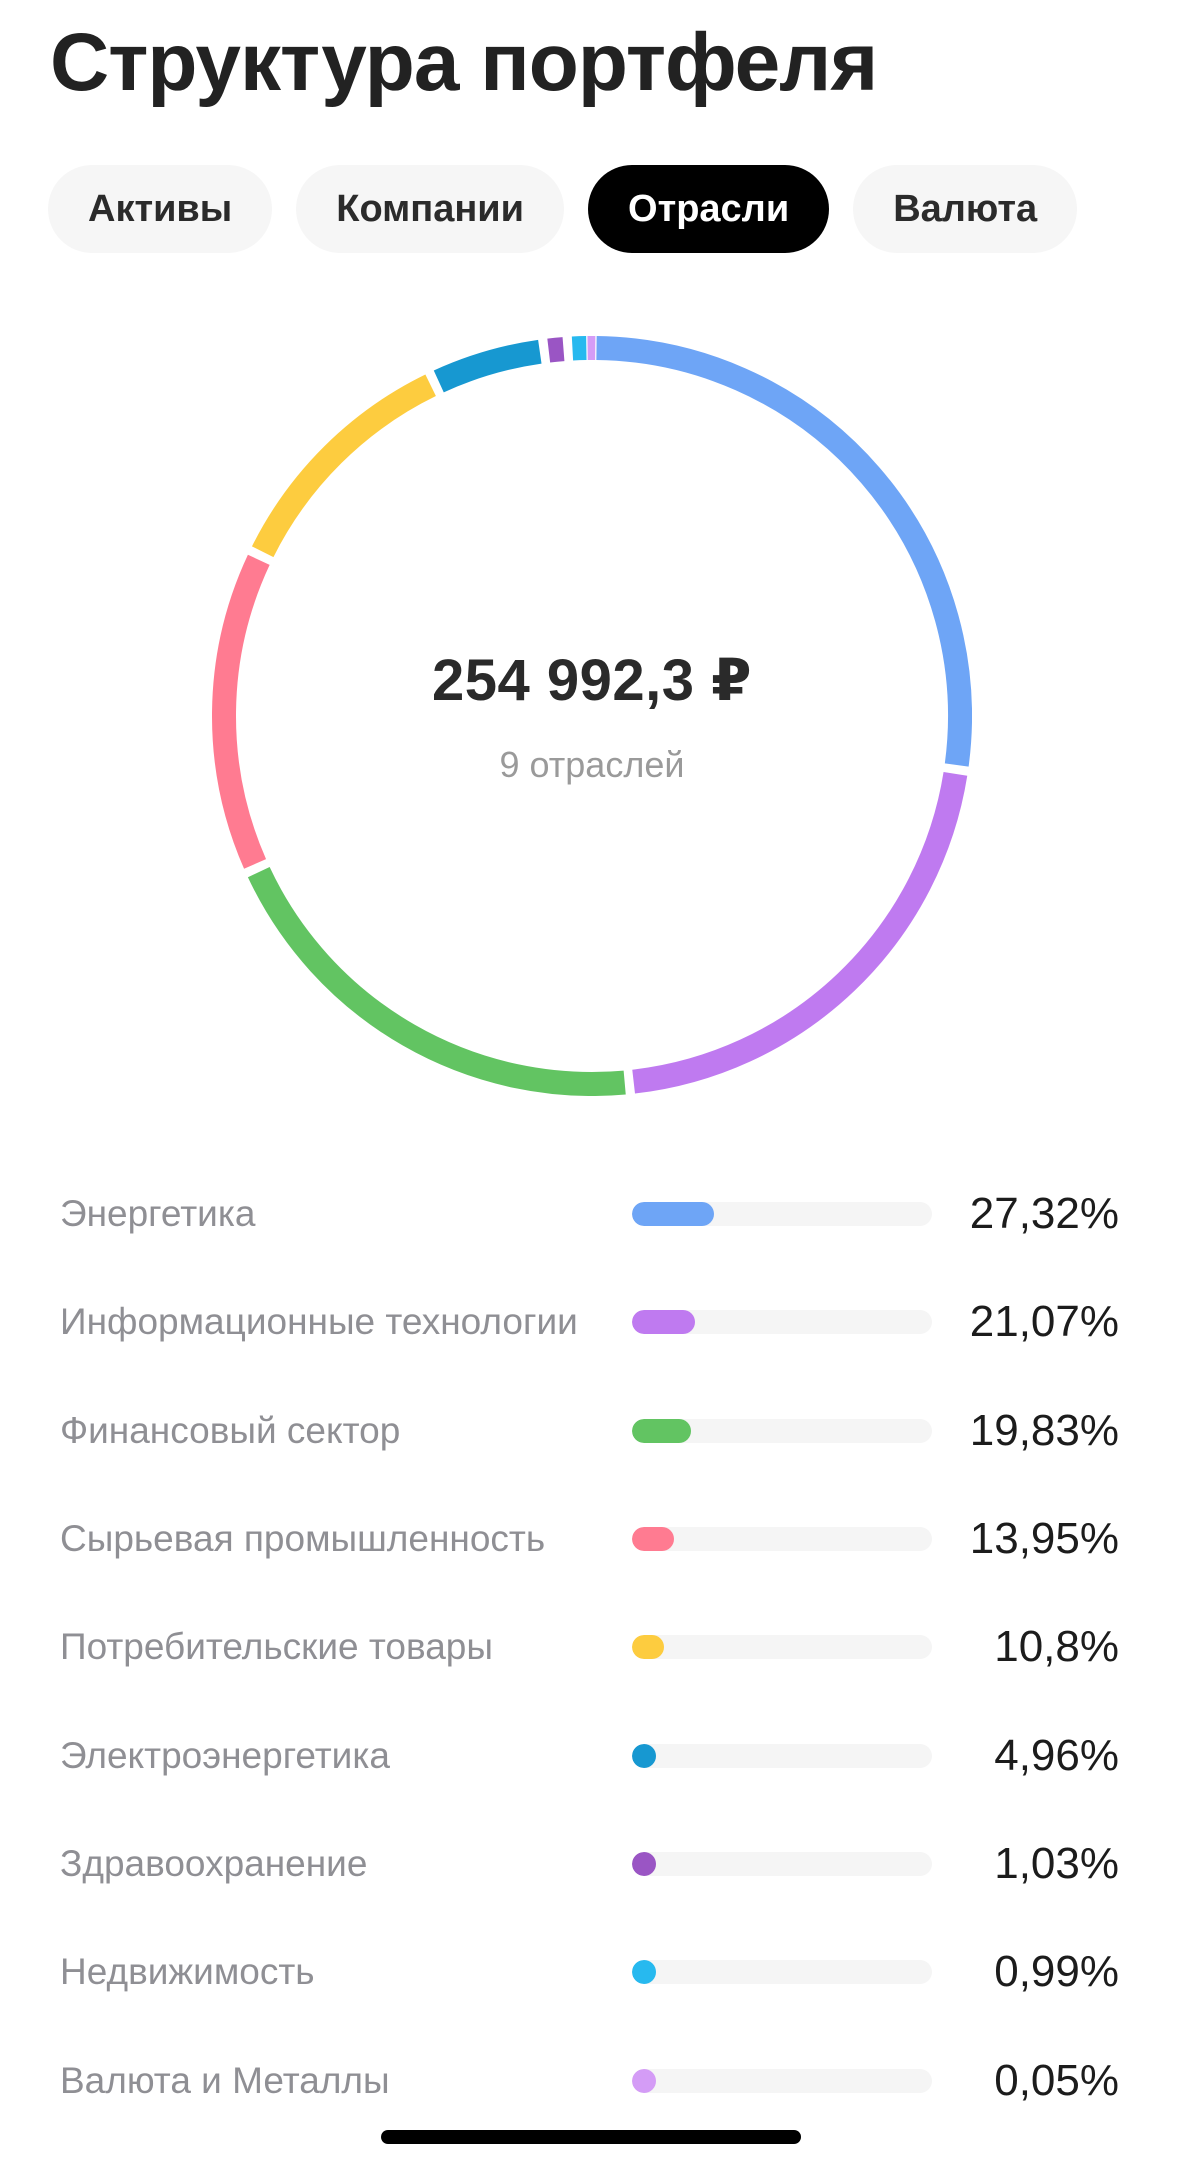 This screenshot has height=2165, width=1179. Describe the element at coordinates (214, 1863) in the screenshot. I see `legend-label: Здравоохранение` at that location.